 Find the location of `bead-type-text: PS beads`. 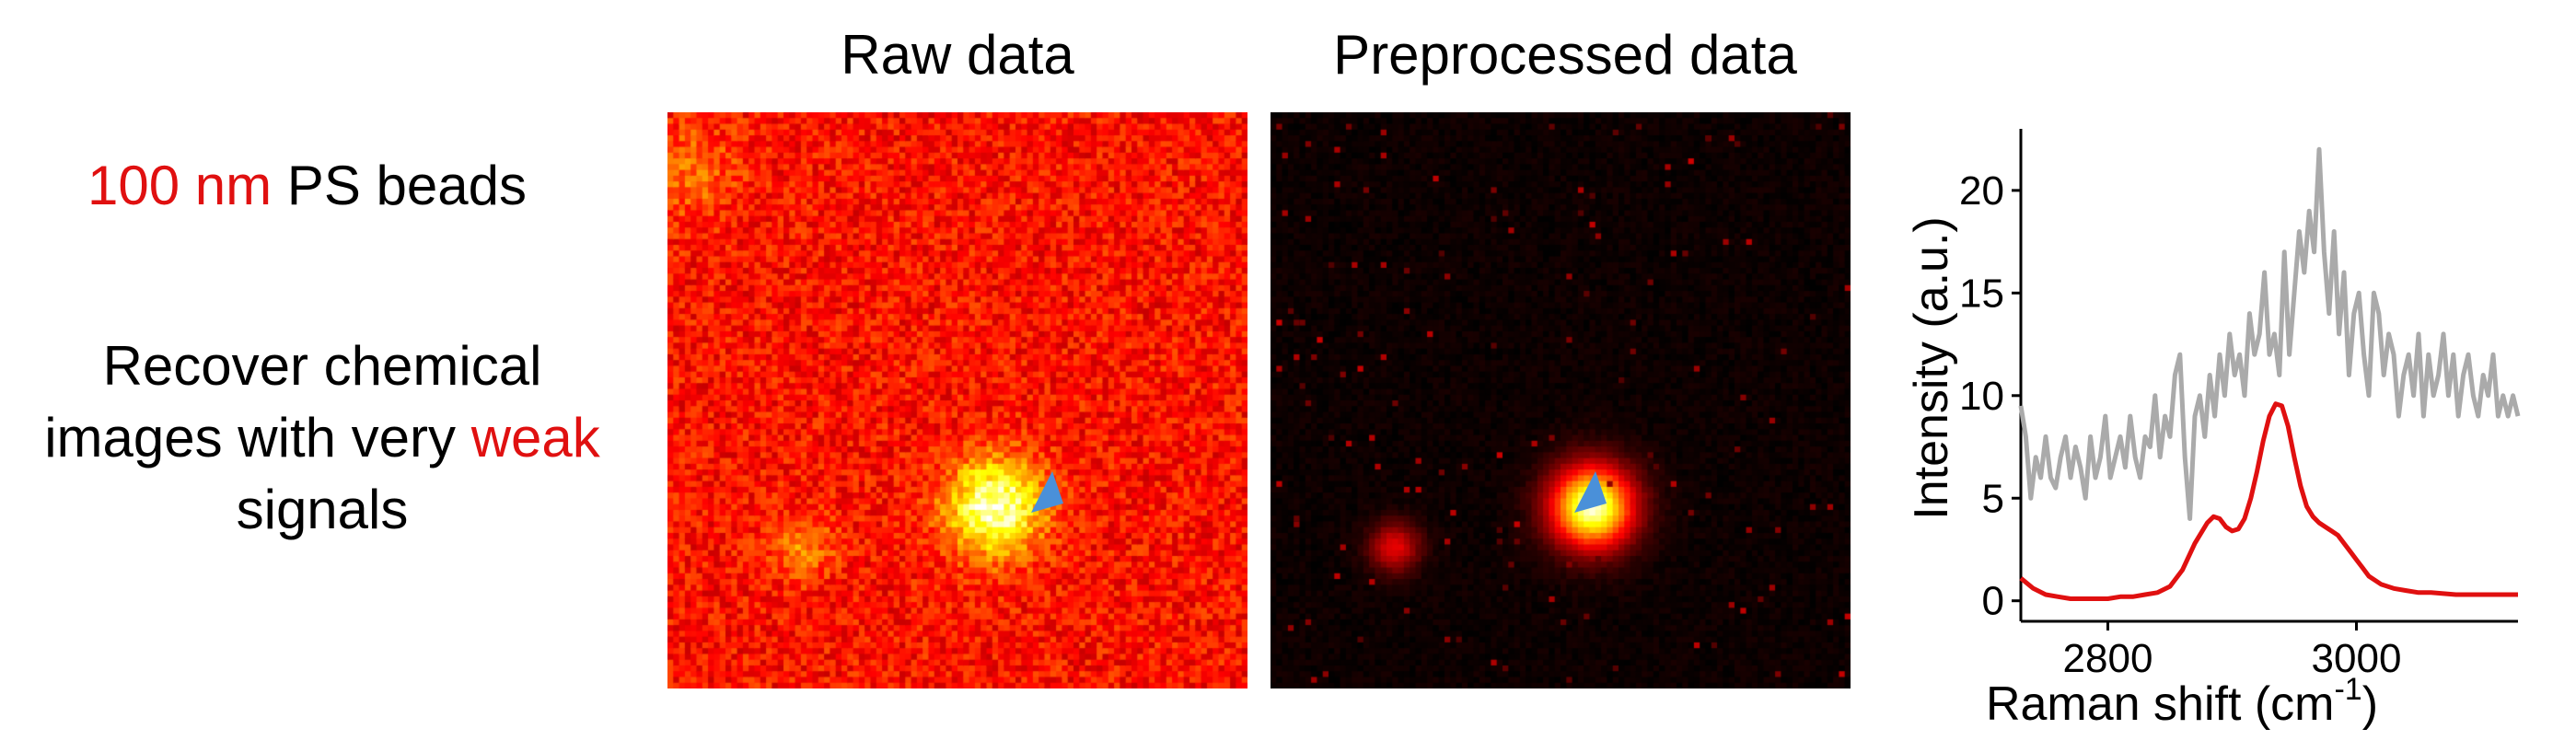

bead-type-text: PS beads is located at coordinates (399, 185).